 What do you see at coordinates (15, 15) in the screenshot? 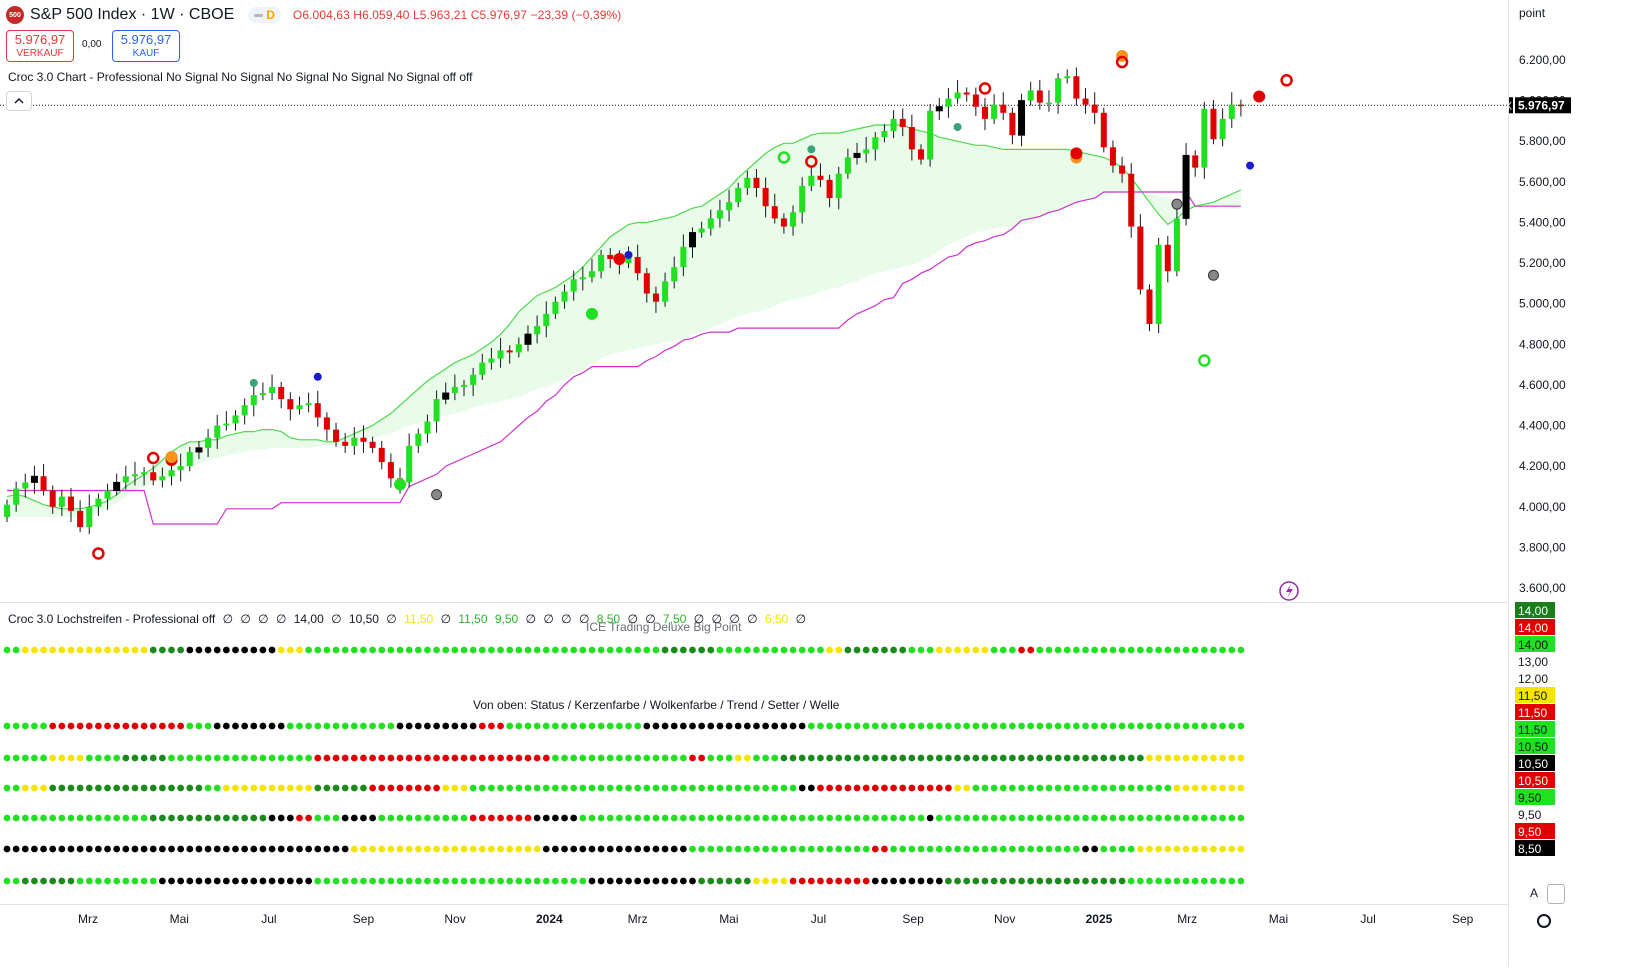
I see `symbol-logo: 500` at bounding box center [15, 15].